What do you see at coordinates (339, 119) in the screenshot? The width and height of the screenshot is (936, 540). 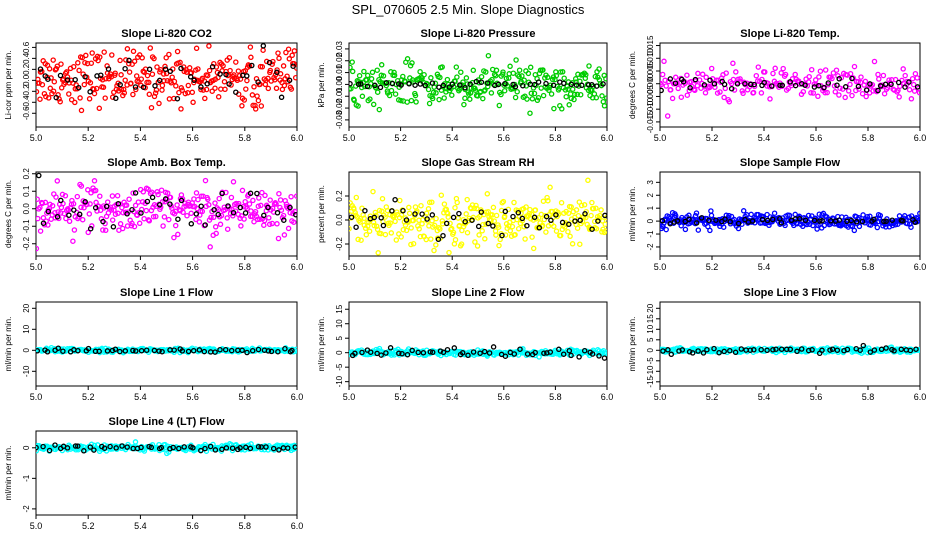 I see `y-tick-label: -0.03` at bounding box center [339, 119].